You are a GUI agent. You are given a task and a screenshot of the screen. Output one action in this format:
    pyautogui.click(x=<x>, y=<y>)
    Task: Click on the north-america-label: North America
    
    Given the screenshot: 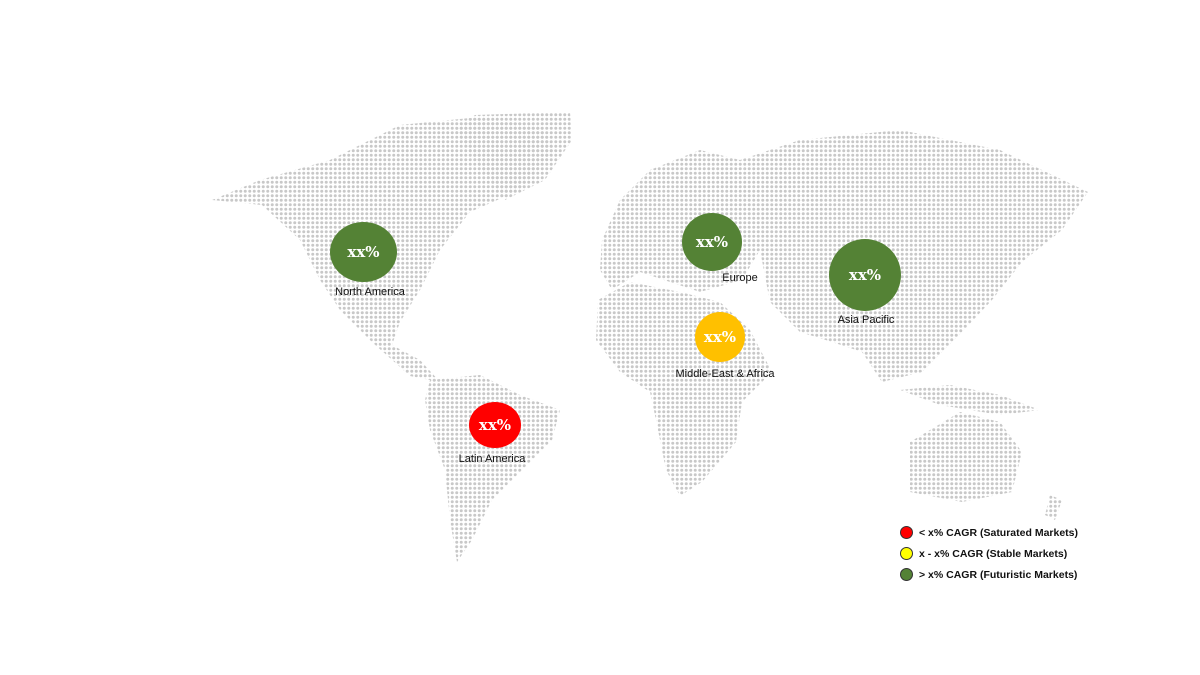 What is the action you would take?
    pyautogui.click(x=370, y=292)
    